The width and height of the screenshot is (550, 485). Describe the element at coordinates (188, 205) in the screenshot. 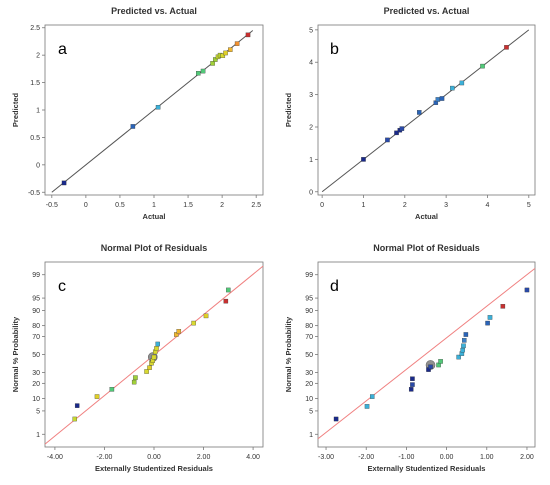

I see `x-tick-label: 1.5` at that location.